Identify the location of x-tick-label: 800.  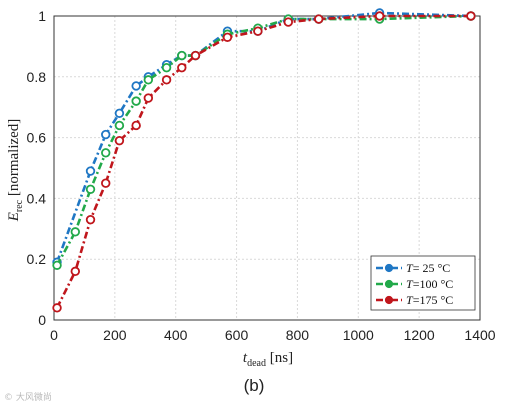
(298, 335).